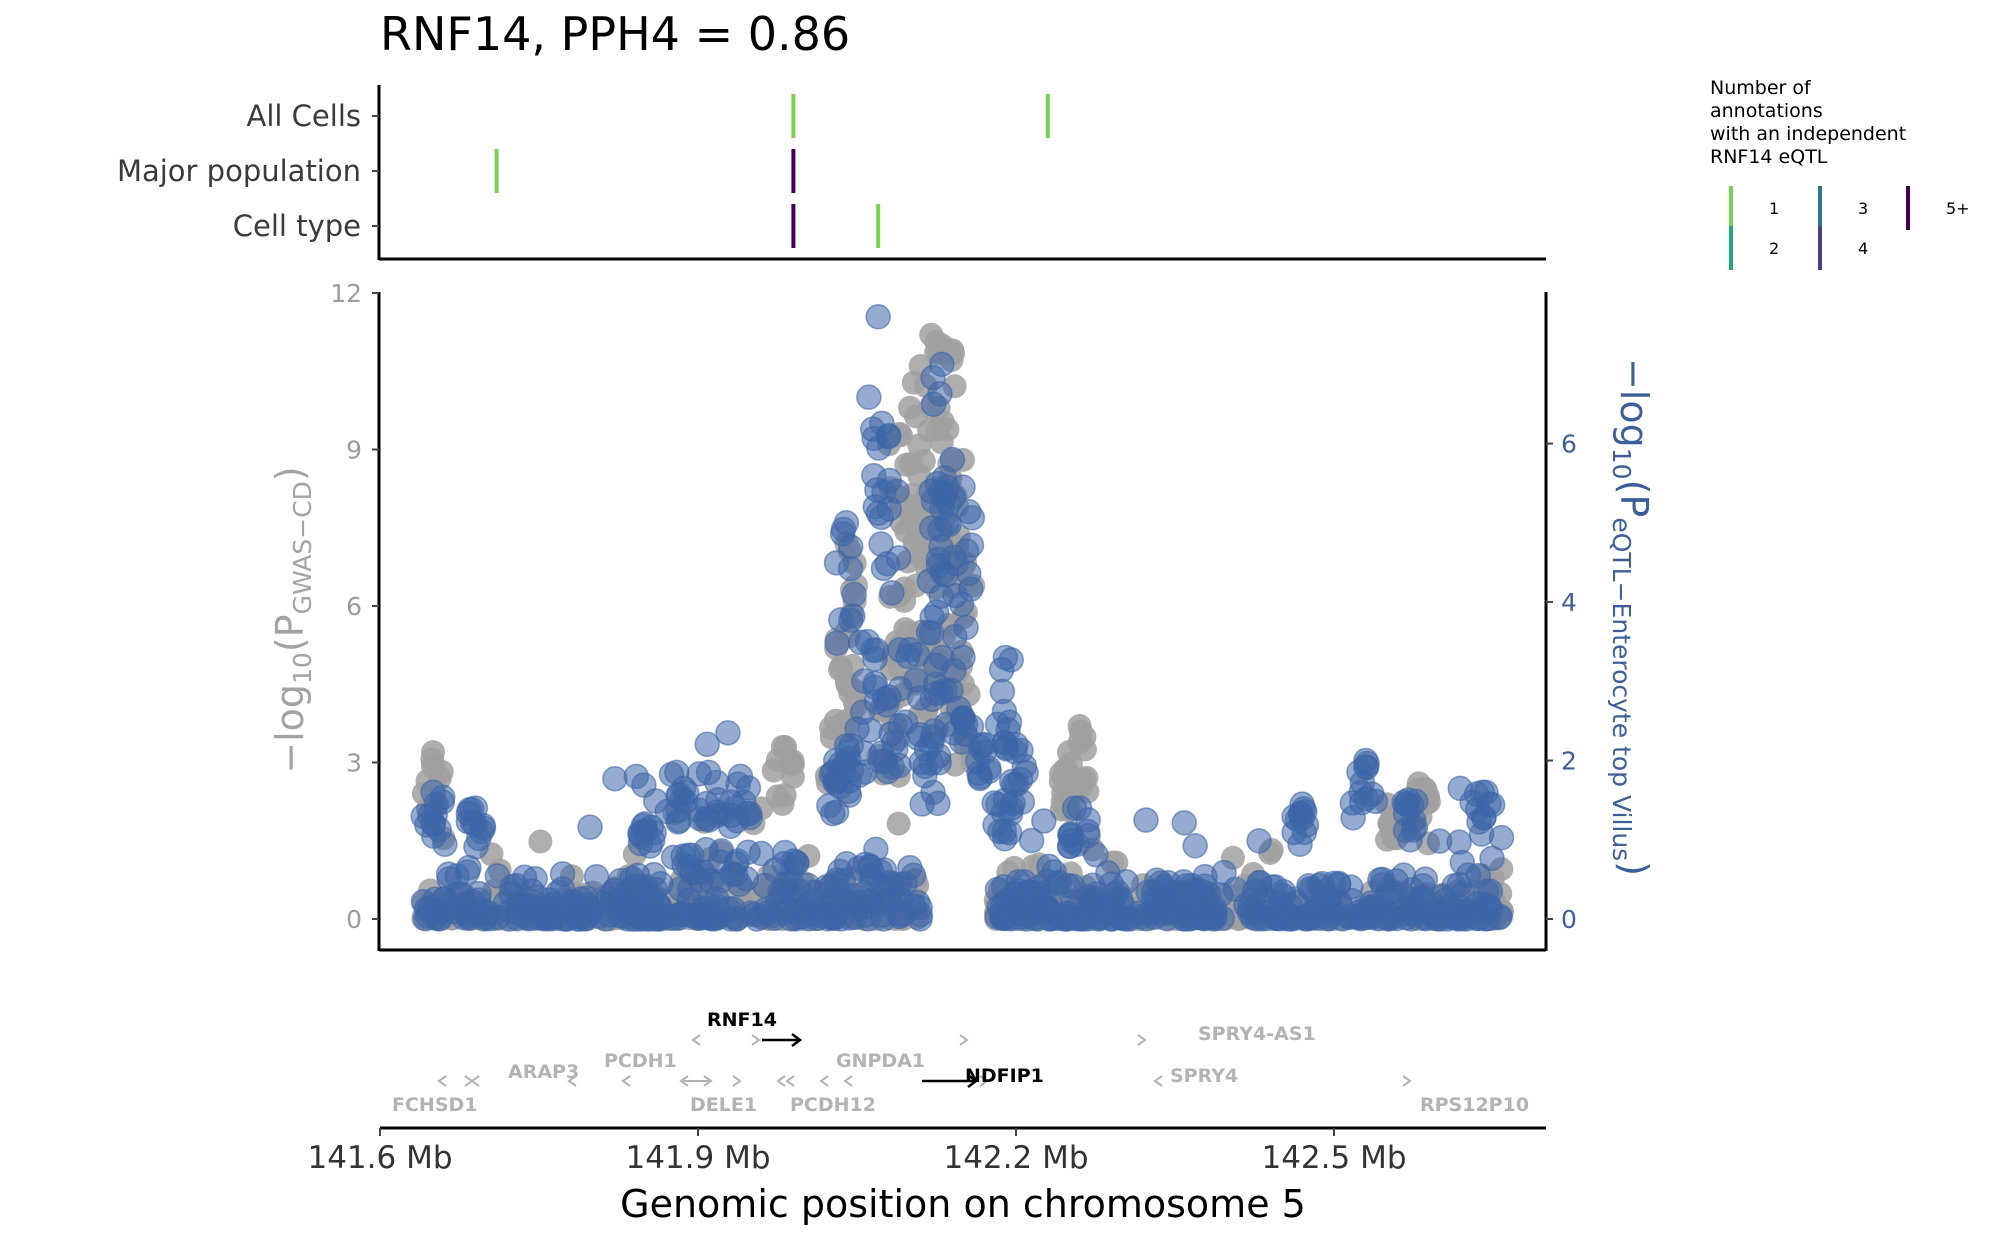  What do you see at coordinates (950, 1081) in the screenshot?
I see `ndfip1-arrow` at bounding box center [950, 1081].